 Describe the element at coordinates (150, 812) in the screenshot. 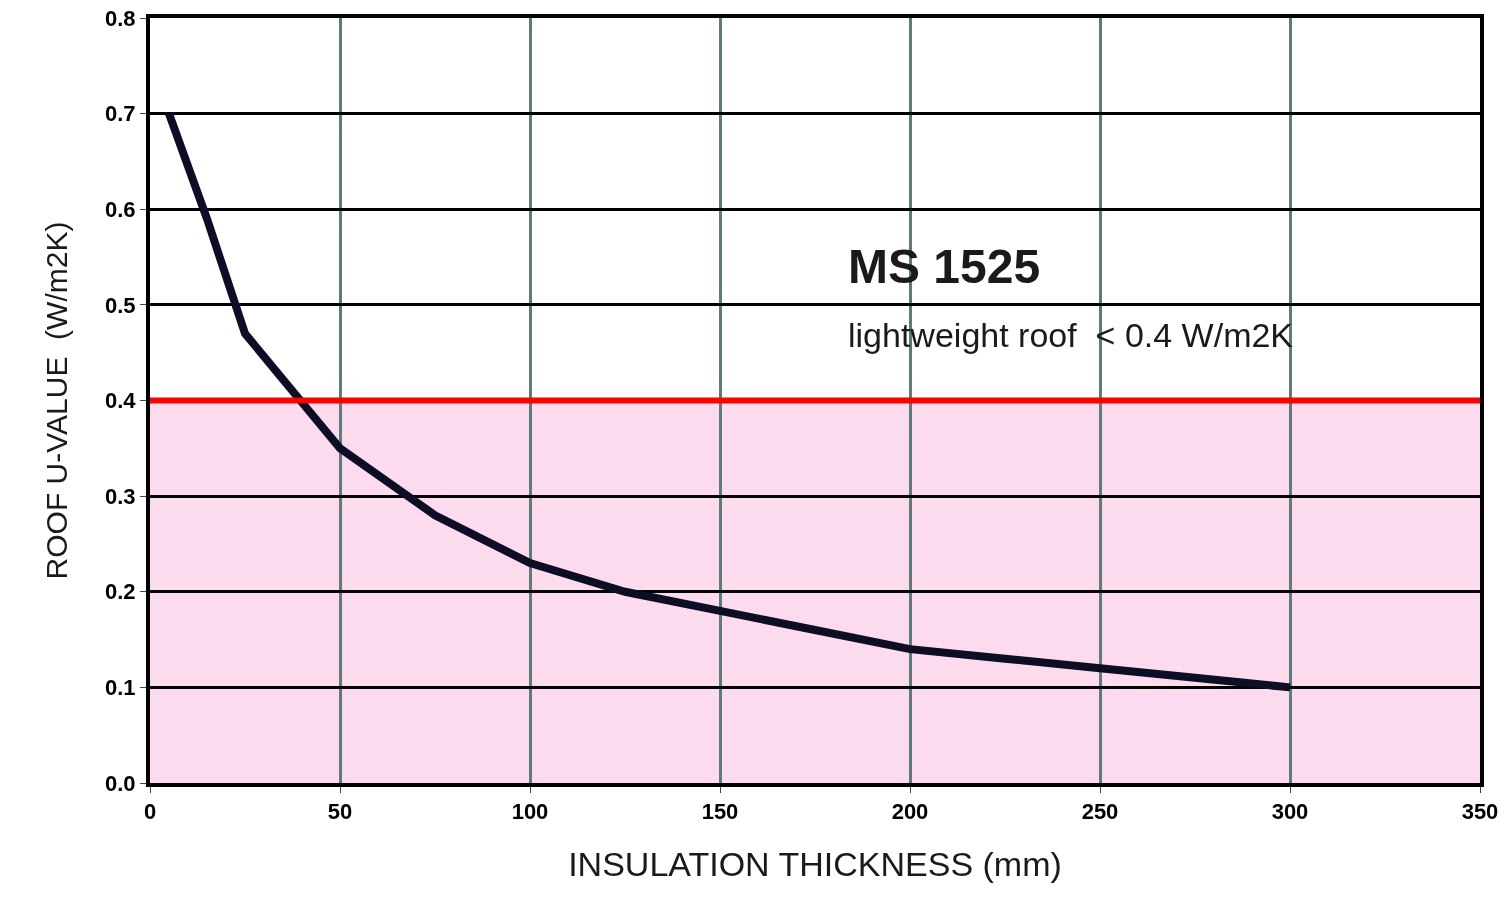

I see `x-tick-label: 0` at that location.